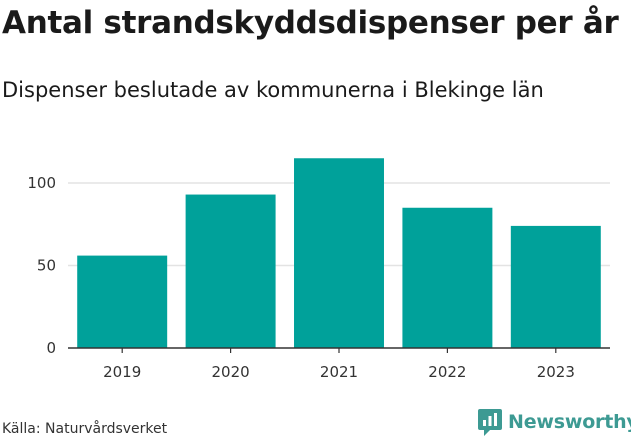 The width and height of the screenshot is (631, 439). Describe the element at coordinates (490, 422) in the screenshot. I see `newsworthy-logo-icon` at that location.